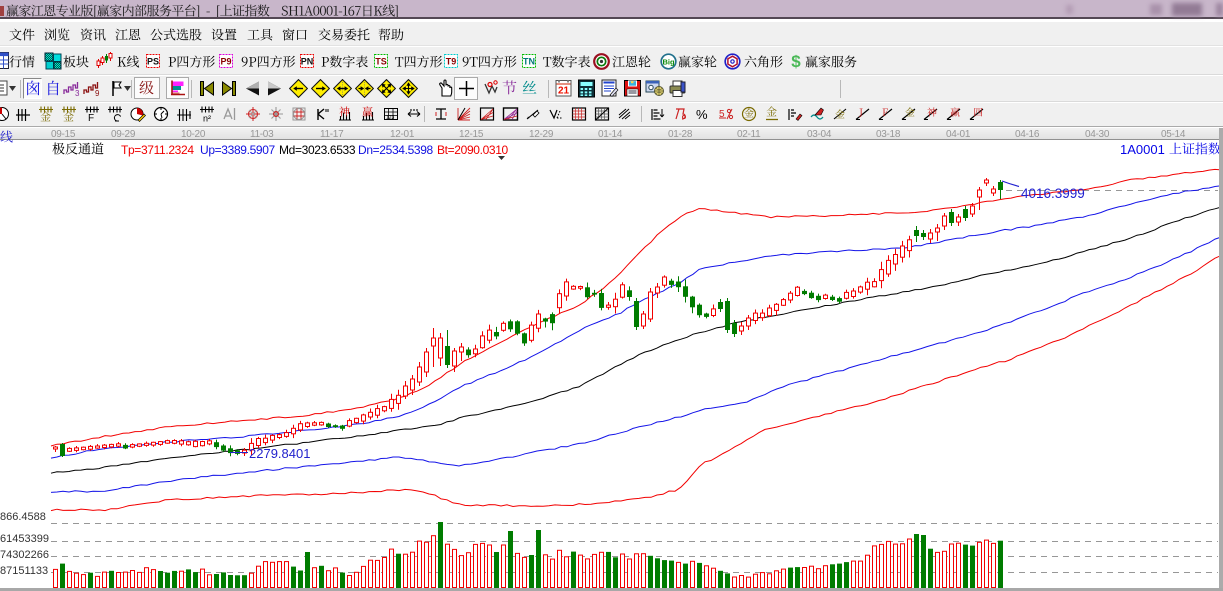 Image resolution: width=1223 pixels, height=591 pixels. Describe the element at coordinates (564, 91) in the screenshot. I see `svg-text: 21` at that location.